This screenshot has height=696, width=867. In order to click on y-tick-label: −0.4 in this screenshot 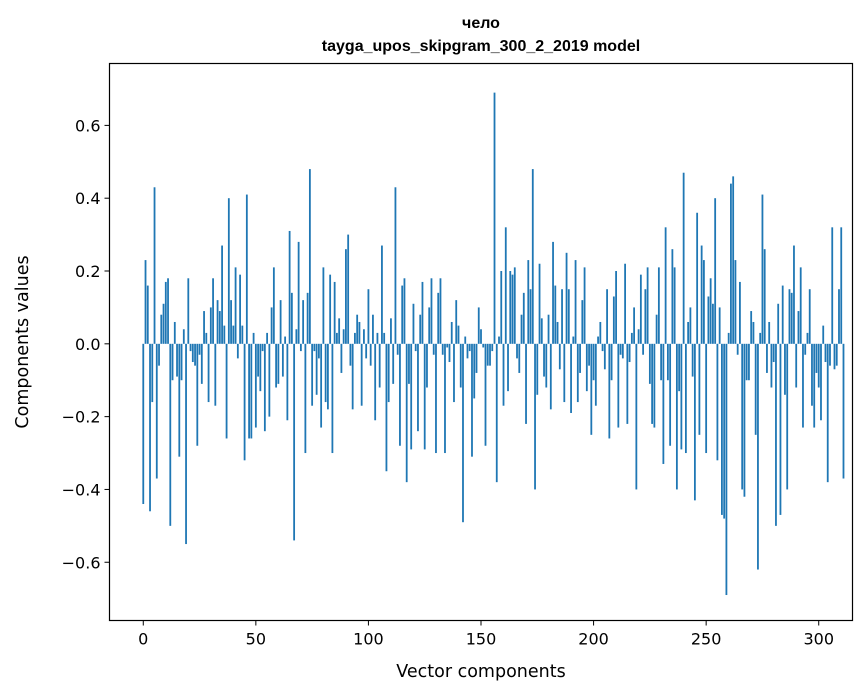, I will do `click(81, 489)`.